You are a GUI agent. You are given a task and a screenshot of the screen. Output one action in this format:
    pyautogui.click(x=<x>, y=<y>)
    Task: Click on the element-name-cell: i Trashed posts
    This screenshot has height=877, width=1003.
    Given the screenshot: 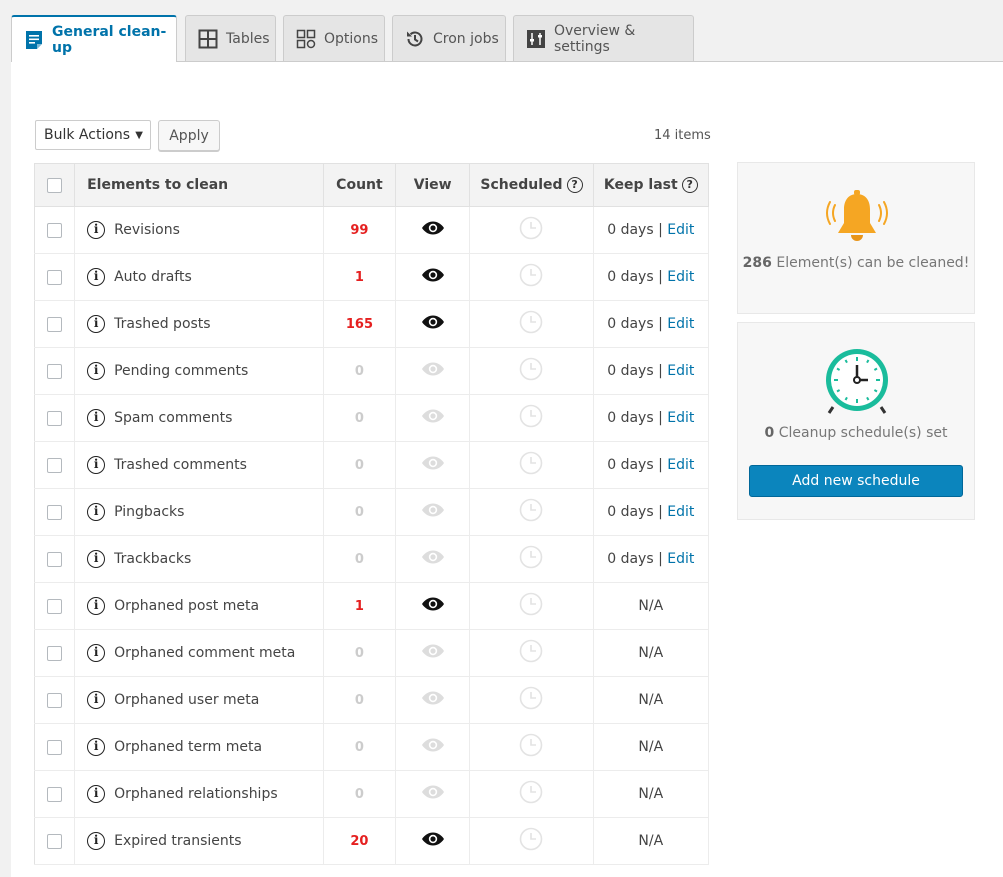 What is the action you would take?
    pyautogui.click(x=199, y=324)
    